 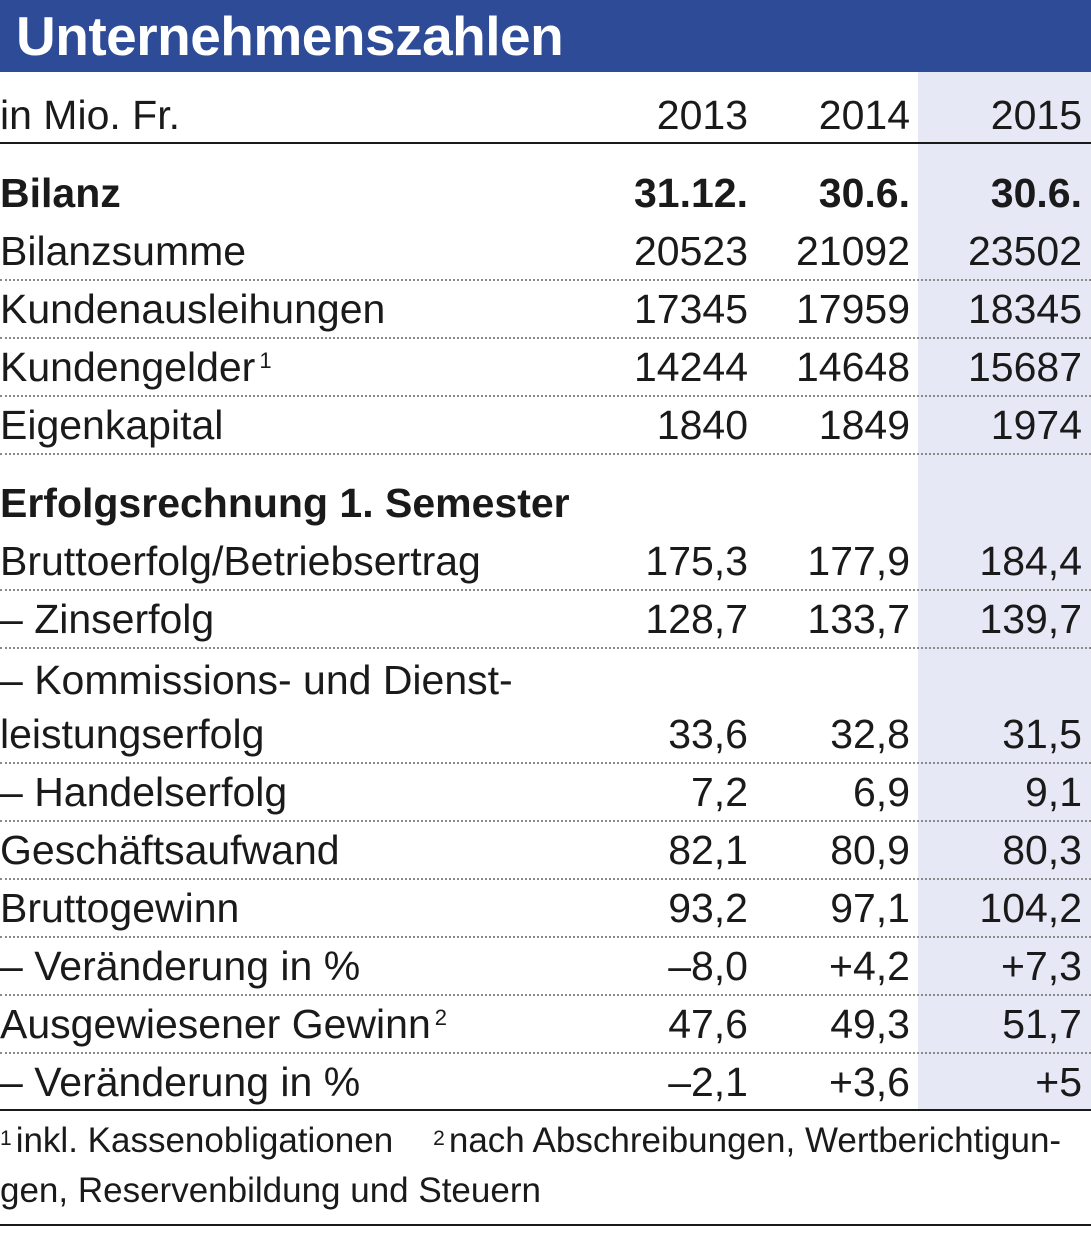 I want to click on cell-value: 17345, so click(x=690, y=309).